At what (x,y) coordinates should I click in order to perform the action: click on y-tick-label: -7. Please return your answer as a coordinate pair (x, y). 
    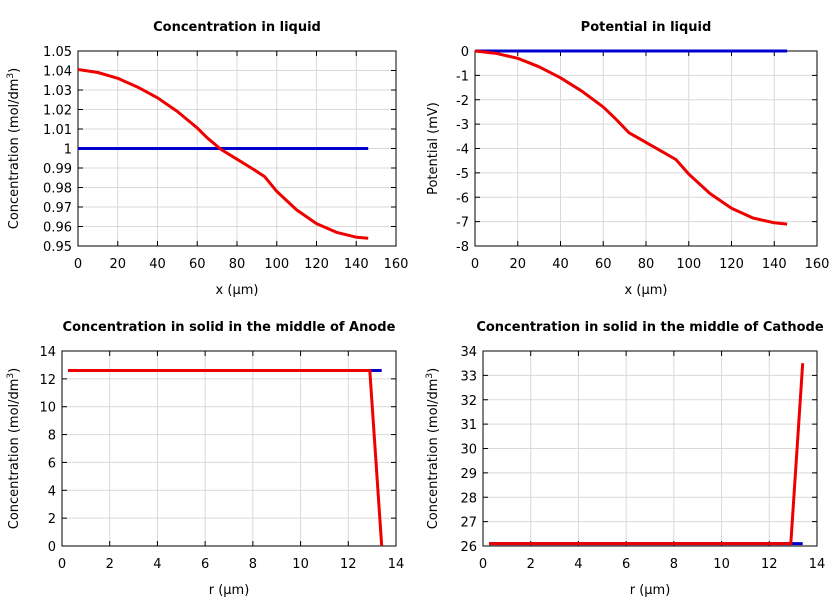
    Looking at the image, I should click on (462, 223).